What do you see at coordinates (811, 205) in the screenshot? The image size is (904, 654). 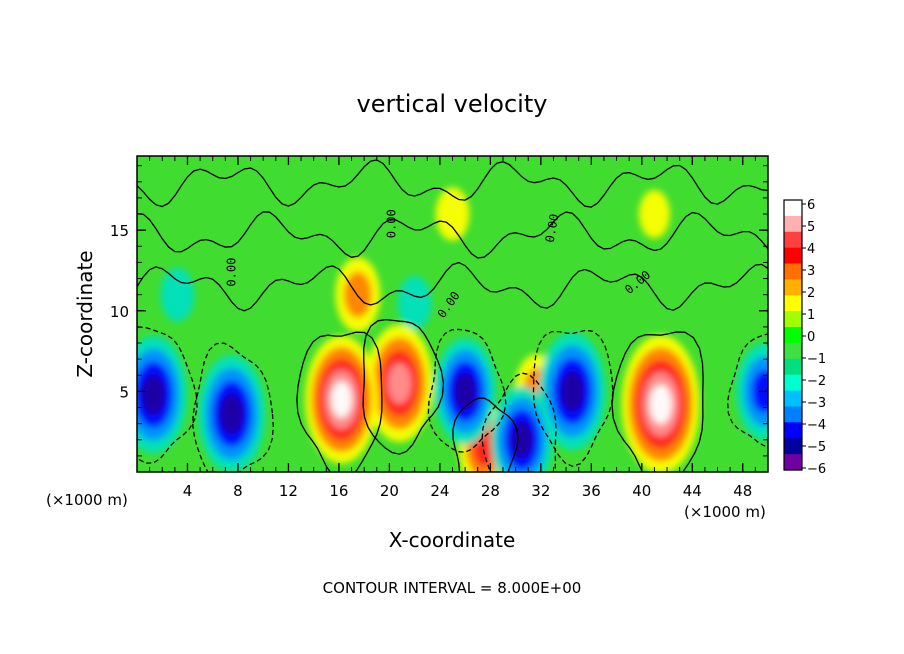 I see `colorbar-label: 6` at bounding box center [811, 205].